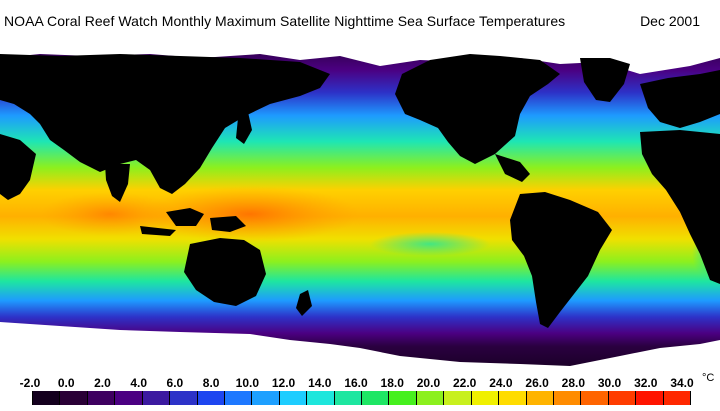 The height and width of the screenshot is (411, 720). Describe the element at coordinates (360, 59) in the screenshot. I see `arctic-ice` at that location.